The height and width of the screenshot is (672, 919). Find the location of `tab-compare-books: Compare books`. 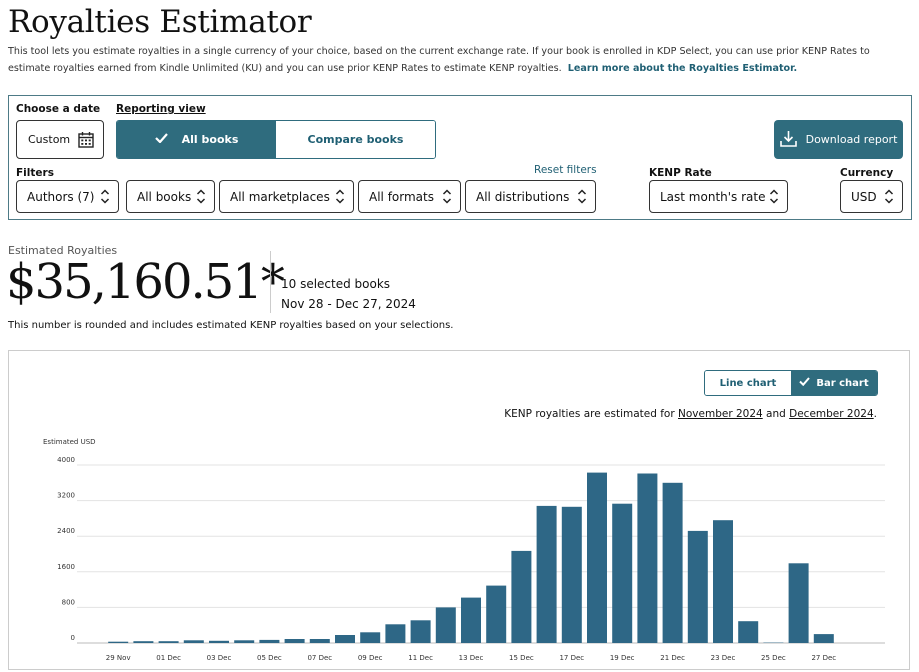

tab-compare-books: Compare books is located at coordinates (355, 139).